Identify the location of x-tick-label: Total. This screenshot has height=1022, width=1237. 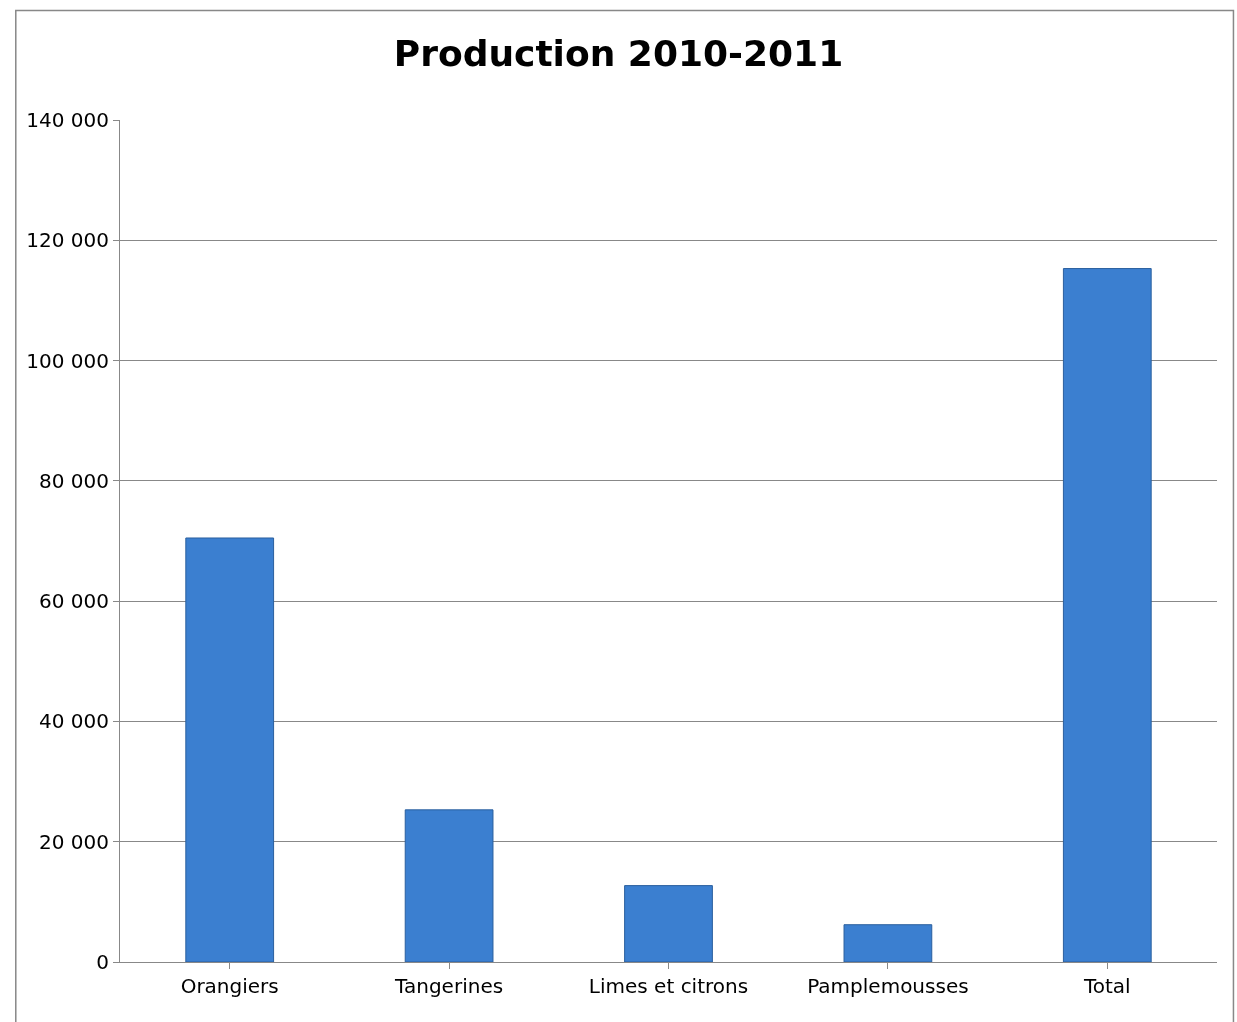
(1106, 986).